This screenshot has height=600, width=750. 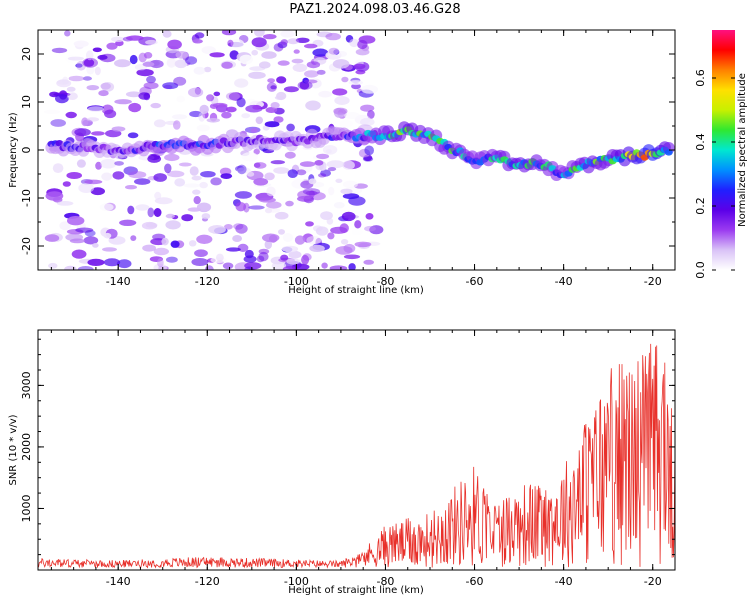 I want to click on snr-x-tick-label: -60, so click(x=475, y=581).